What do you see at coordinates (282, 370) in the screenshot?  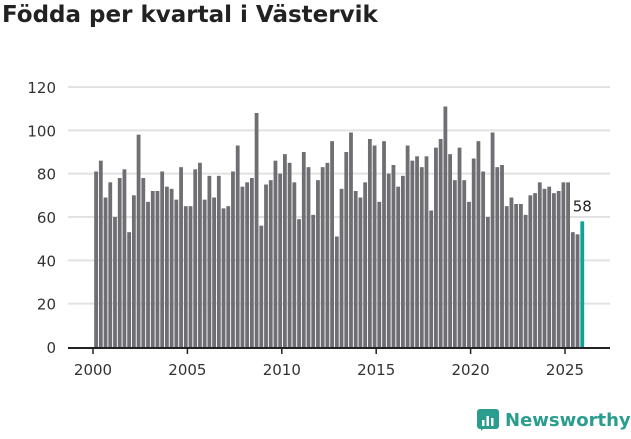 I see `x-tick-label: 2010` at bounding box center [282, 370].